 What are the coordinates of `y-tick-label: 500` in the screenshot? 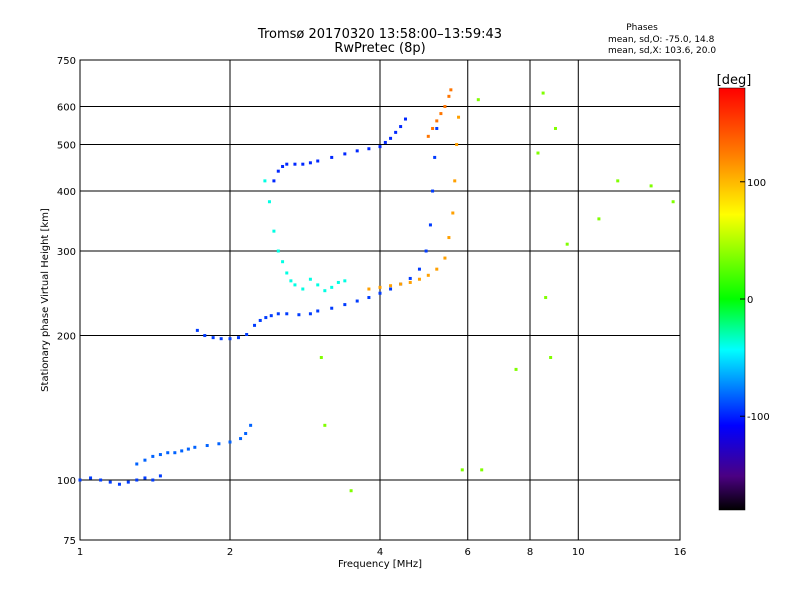 It's located at (66, 146).